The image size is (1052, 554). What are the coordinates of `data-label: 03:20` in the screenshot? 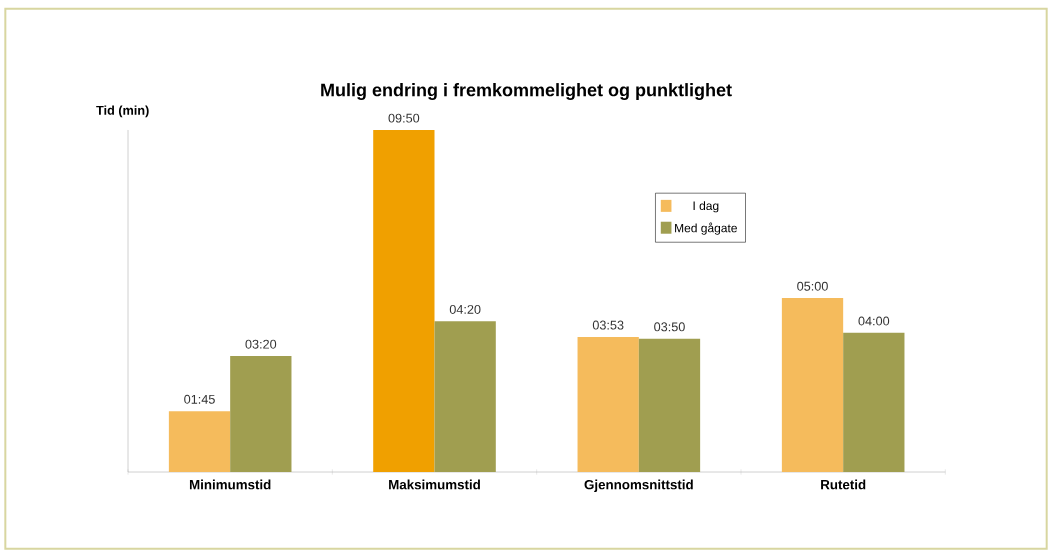 It's located at (261, 344).